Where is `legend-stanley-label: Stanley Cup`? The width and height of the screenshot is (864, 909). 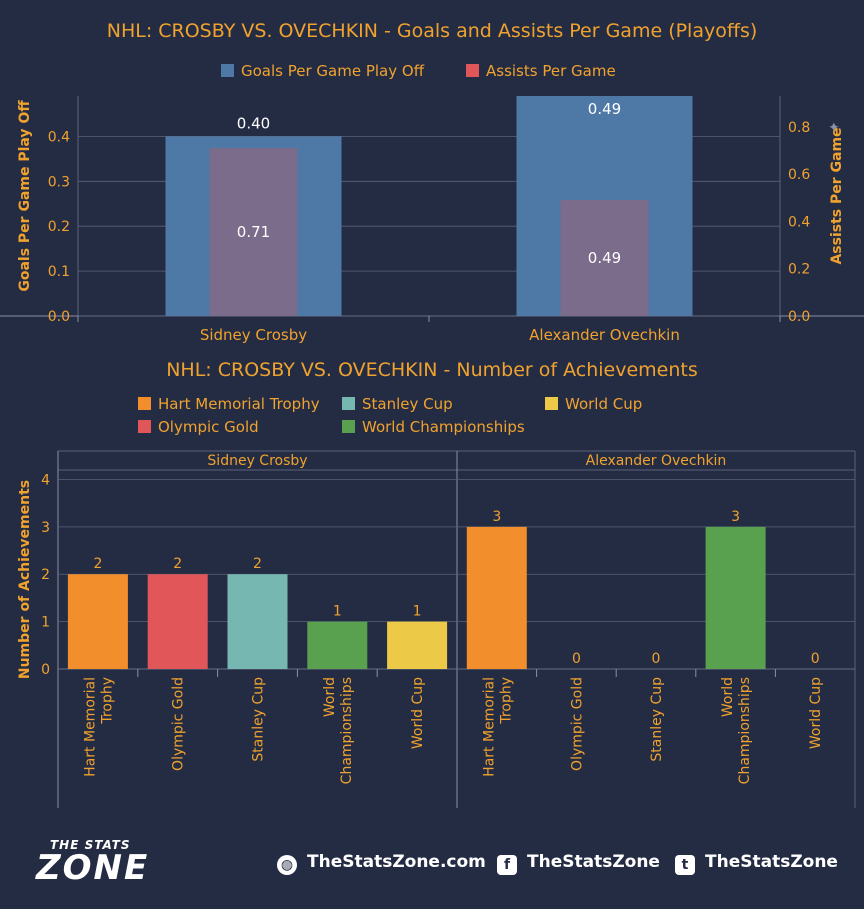 legend-stanley-label: Stanley Cup is located at coordinates (407, 404).